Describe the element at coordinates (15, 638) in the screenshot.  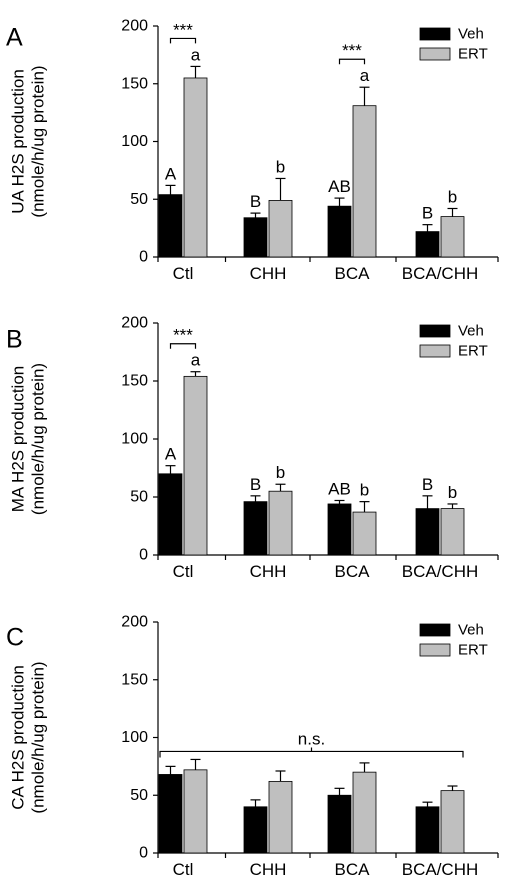
I see `panel-label: C` at that location.